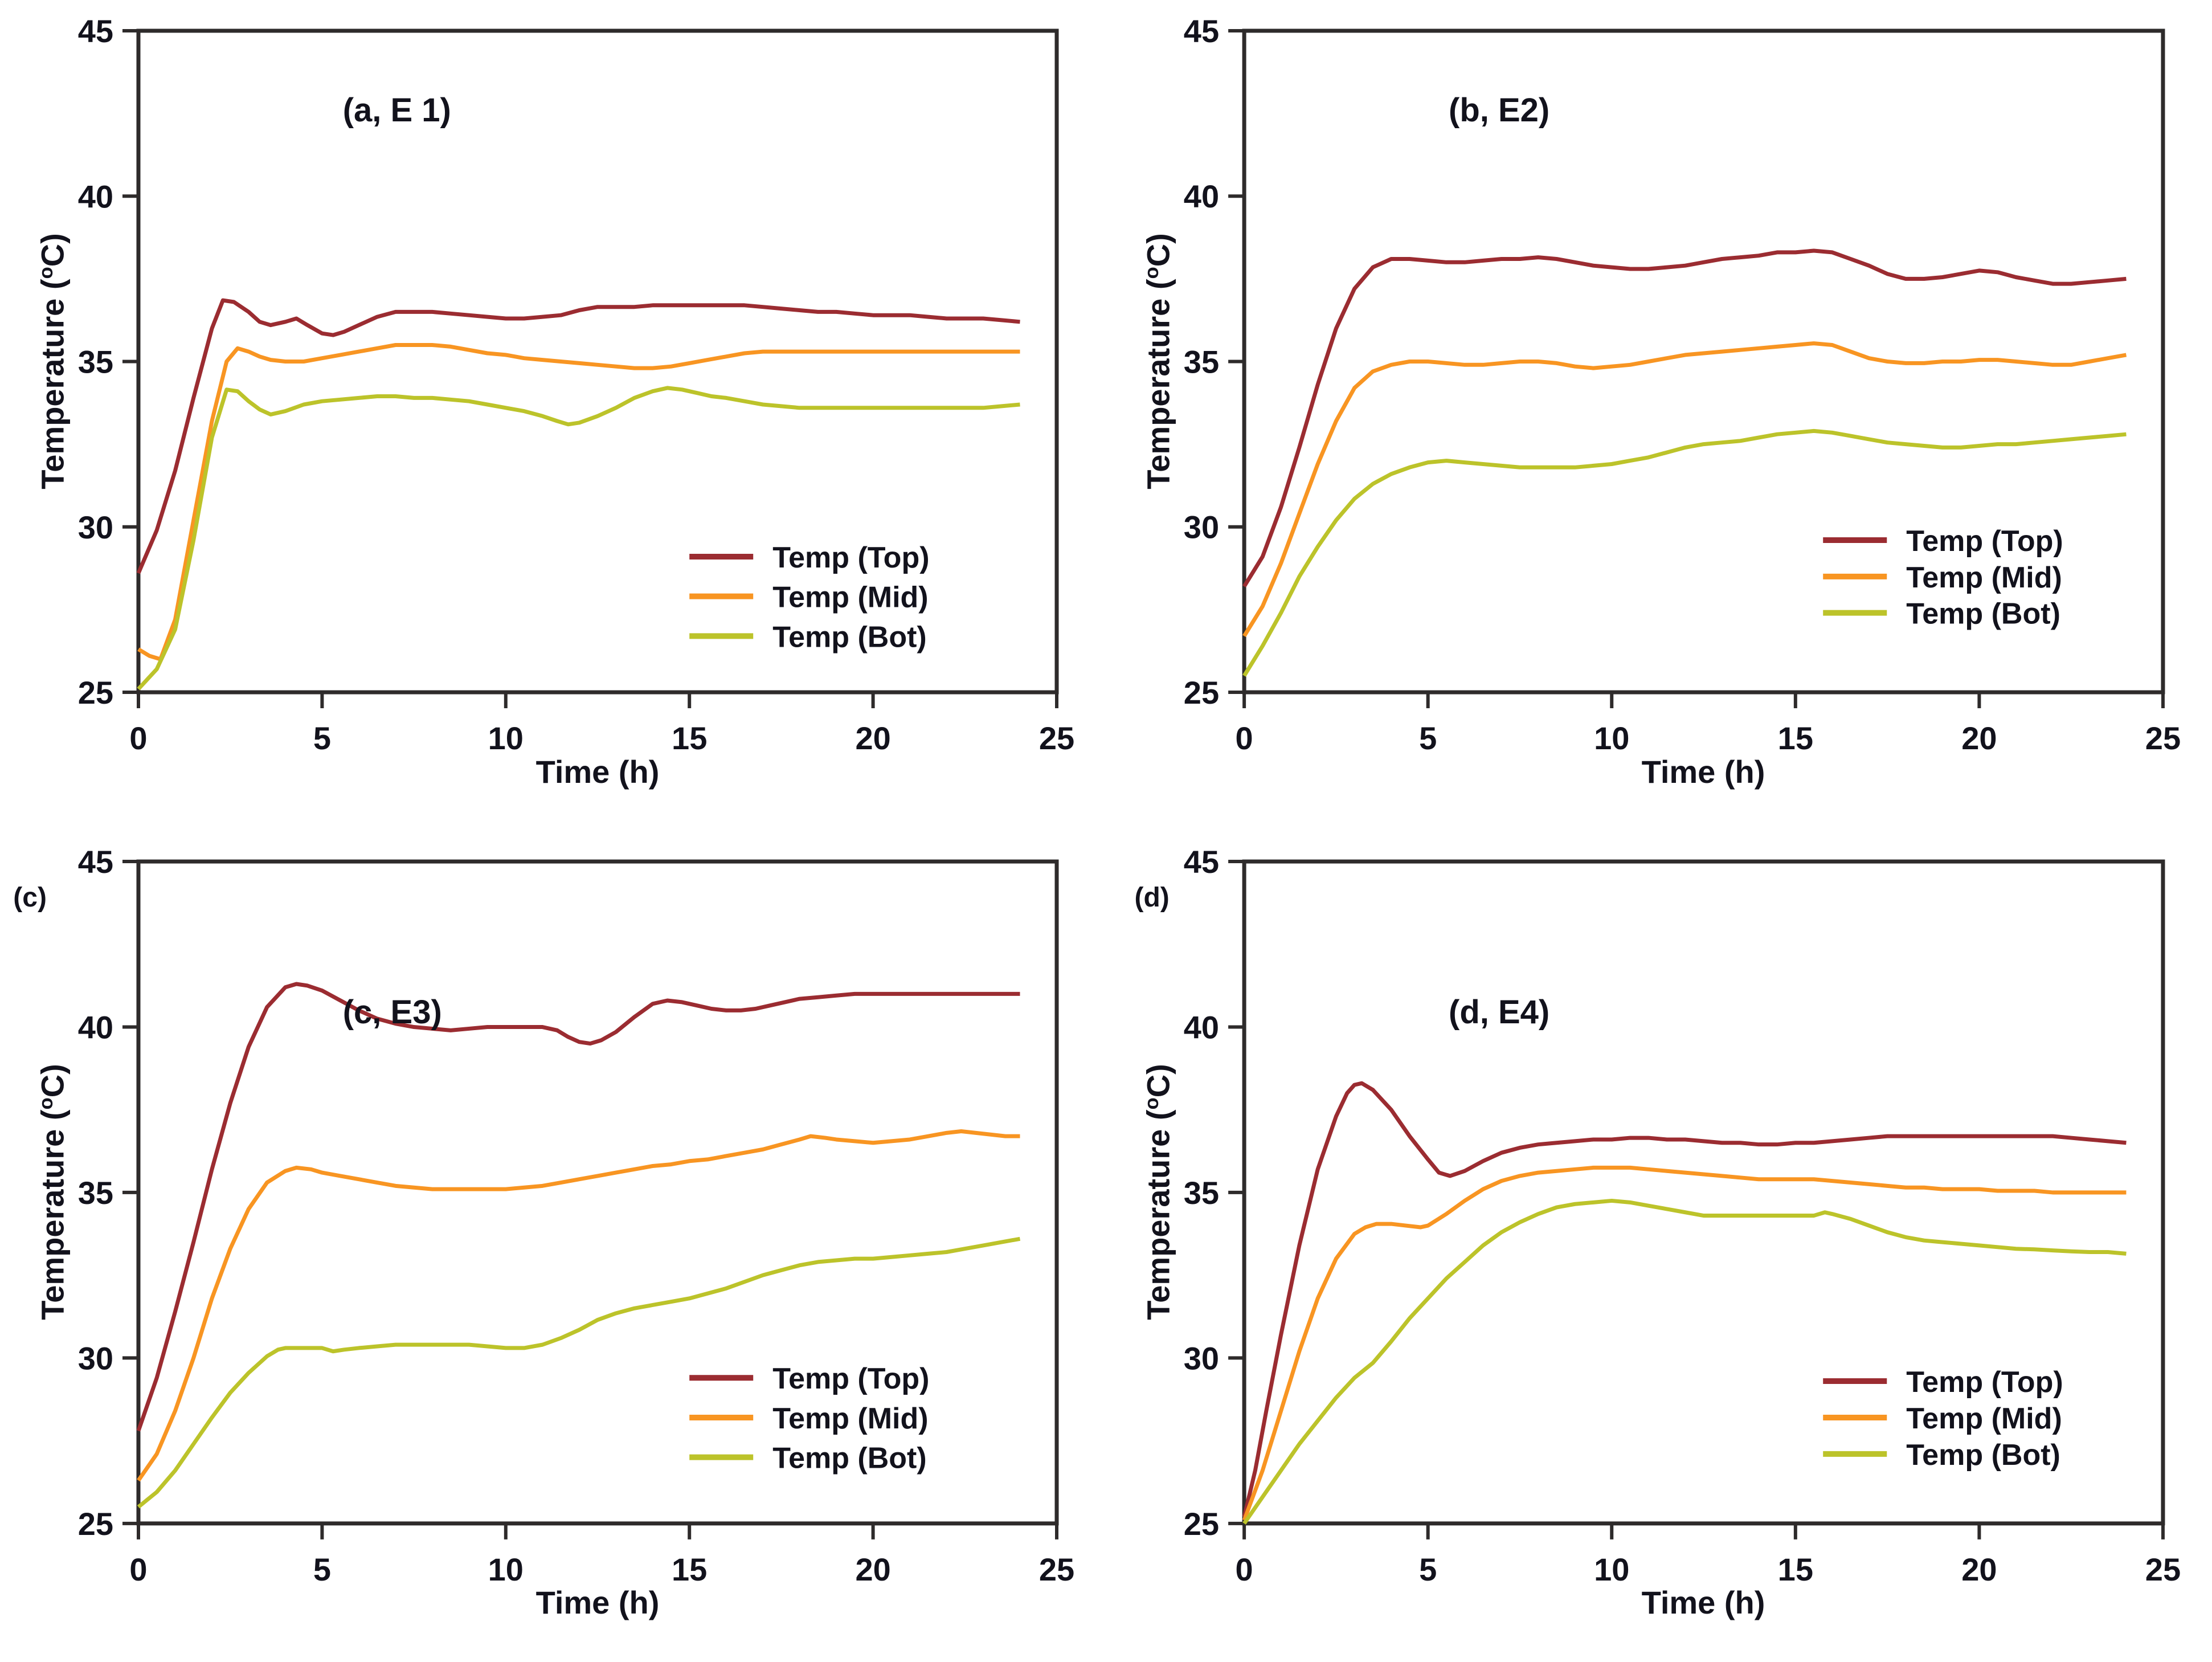  Describe the element at coordinates (1499, 110) in the screenshot. I see `panel-title: (b, E2)` at that location.